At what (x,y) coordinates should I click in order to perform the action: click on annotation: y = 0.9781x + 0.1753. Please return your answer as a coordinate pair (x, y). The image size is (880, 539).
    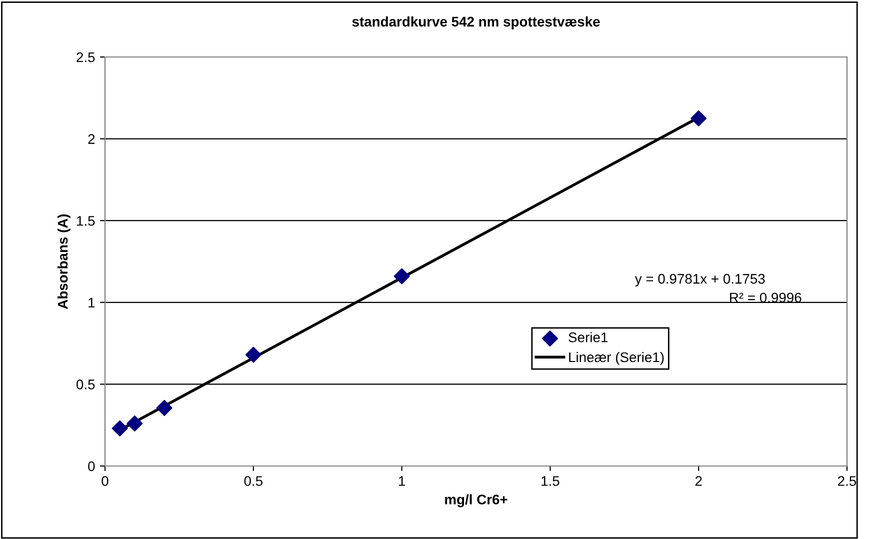
    Looking at the image, I should click on (699, 280).